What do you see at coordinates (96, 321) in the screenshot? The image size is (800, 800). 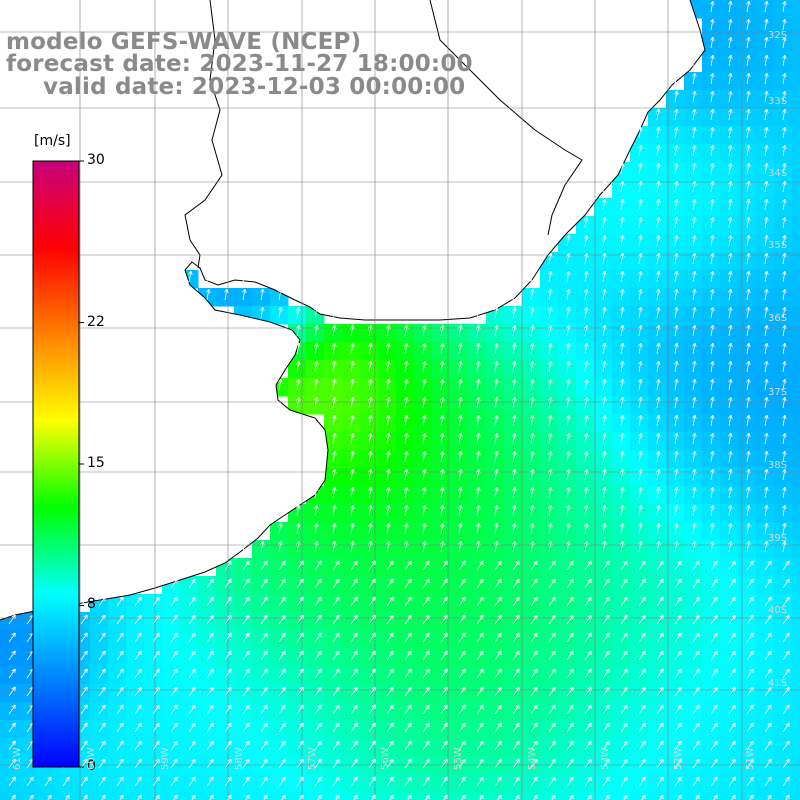 I see `color-bar-tick-label: 22` at bounding box center [96, 321].